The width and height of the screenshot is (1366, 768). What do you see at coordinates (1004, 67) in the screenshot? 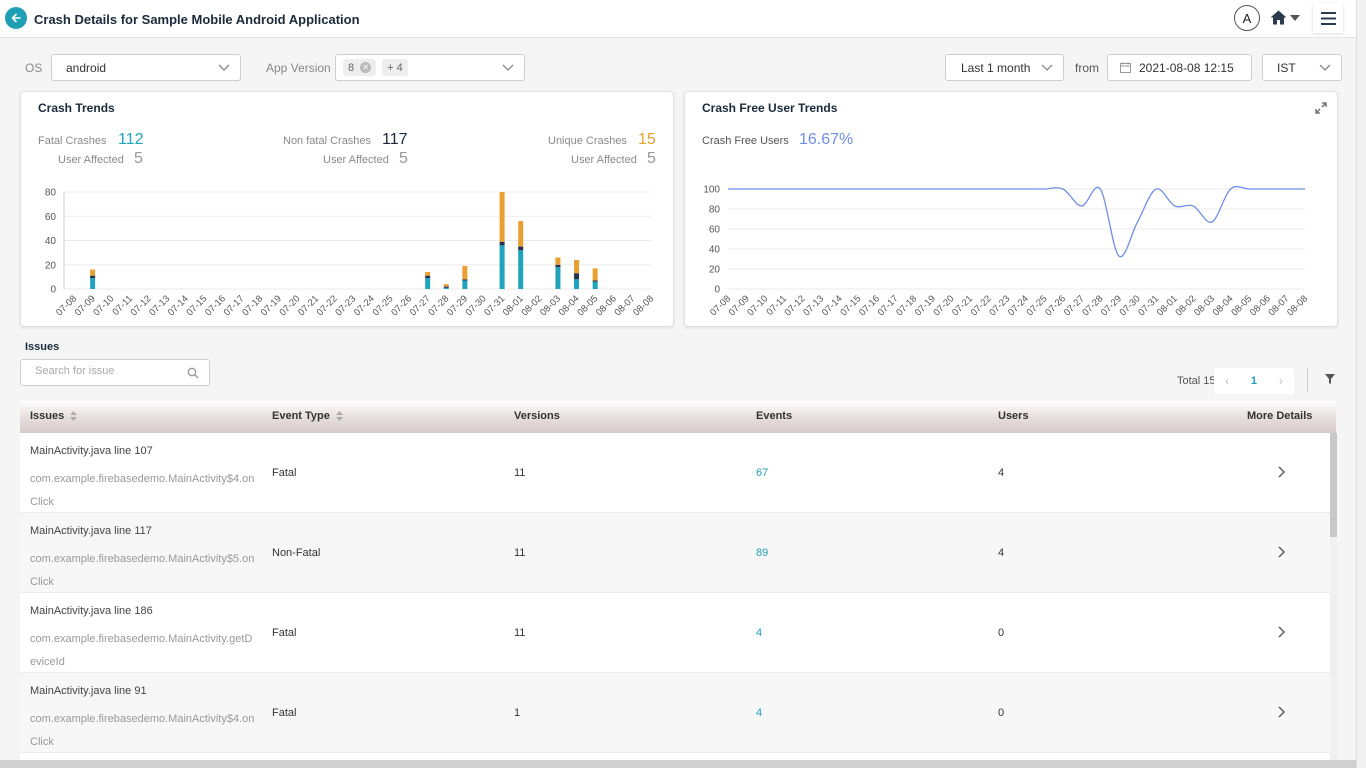
I see `range-select: Last 1 month` at bounding box center [1004, 67].